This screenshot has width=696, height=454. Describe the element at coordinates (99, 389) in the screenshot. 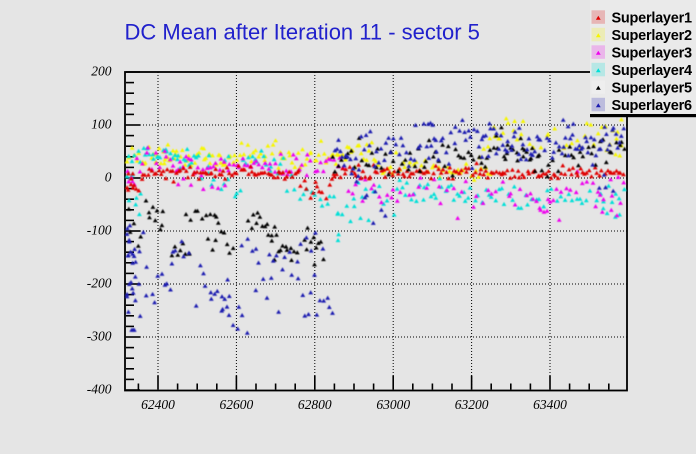

I see `svg-text: -400` at that location.